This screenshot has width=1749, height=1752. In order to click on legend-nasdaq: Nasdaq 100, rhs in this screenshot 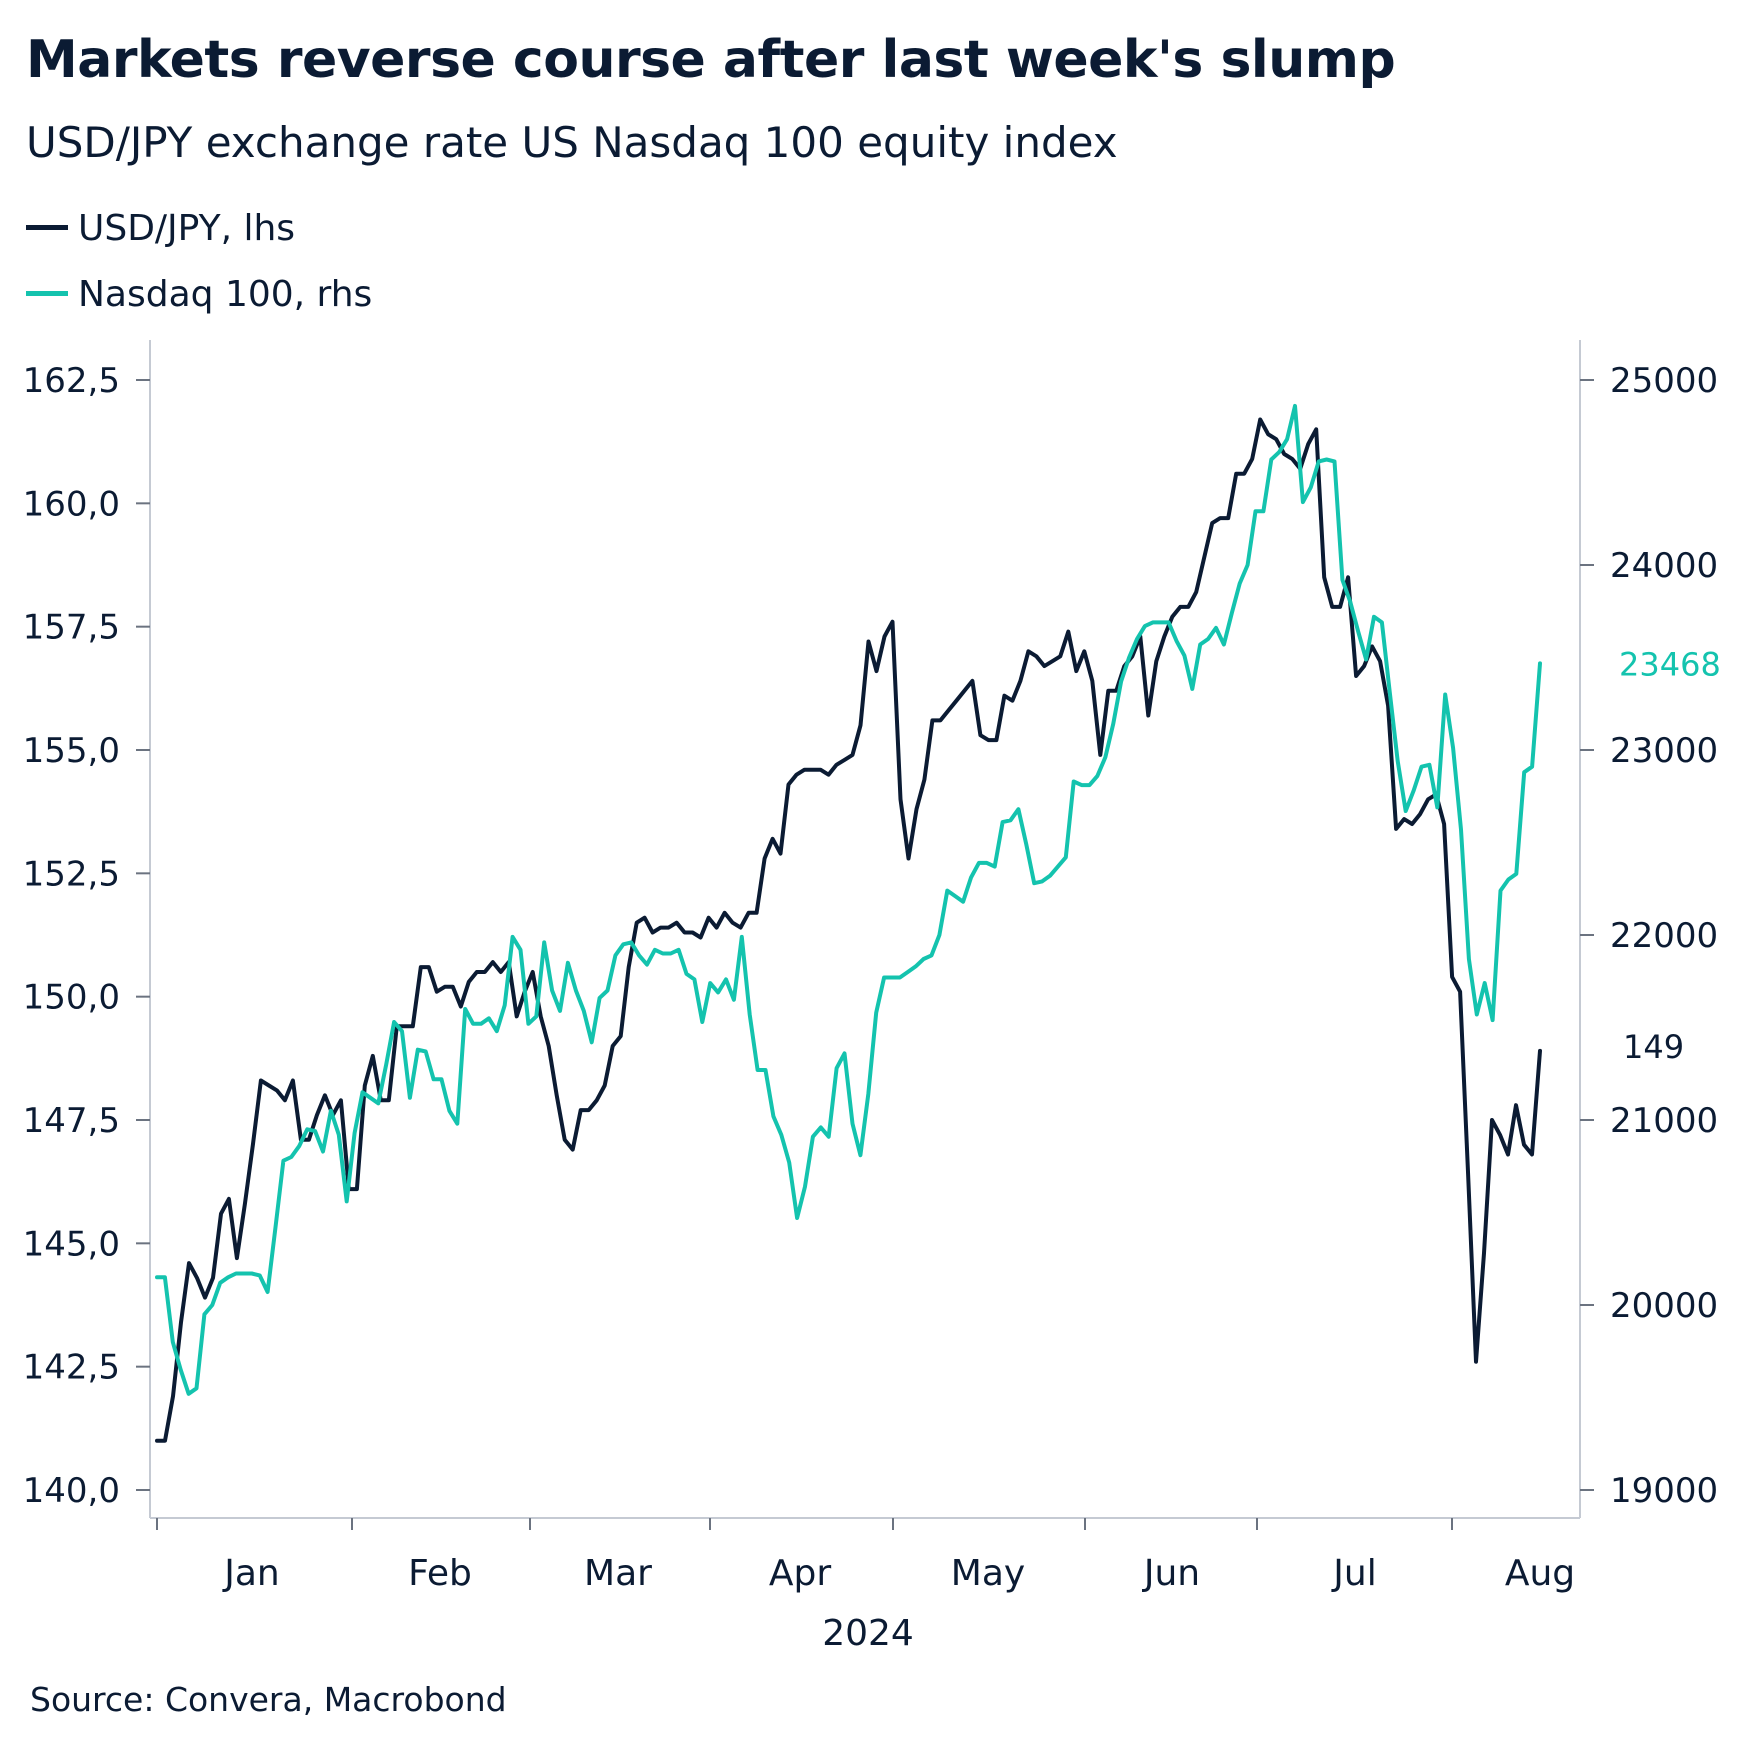, I will do `click(199, 294)`.